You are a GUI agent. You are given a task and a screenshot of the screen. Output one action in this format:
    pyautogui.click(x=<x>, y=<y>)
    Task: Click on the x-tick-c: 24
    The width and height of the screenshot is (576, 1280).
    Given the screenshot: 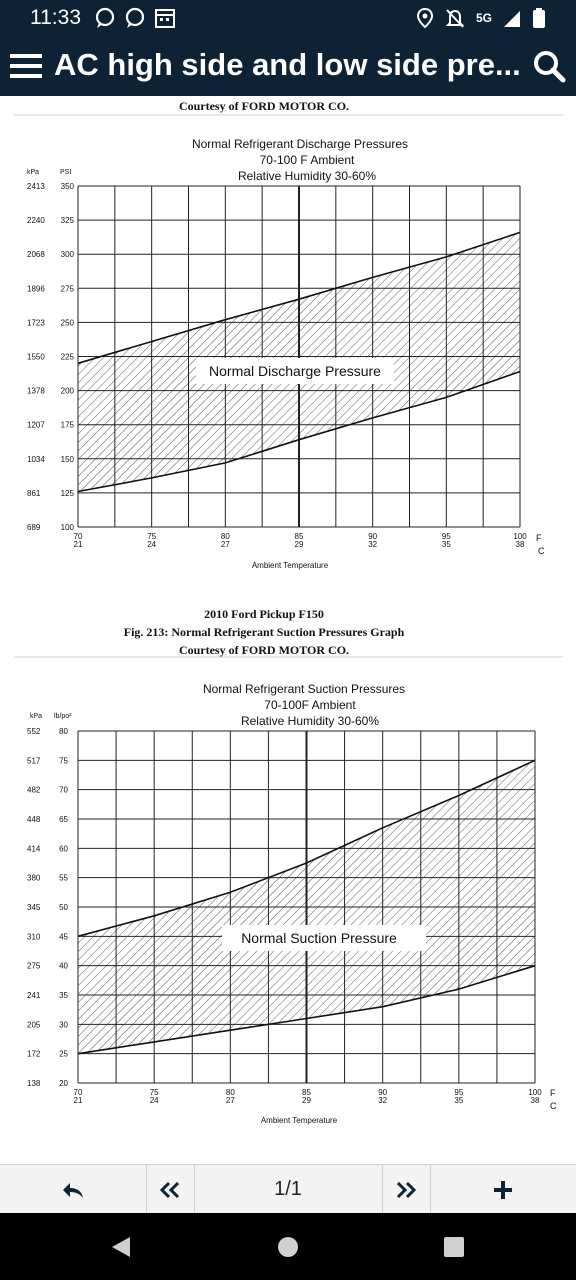 What is the action you would take?
    pyautogui.click(x=154, y=1100)
    